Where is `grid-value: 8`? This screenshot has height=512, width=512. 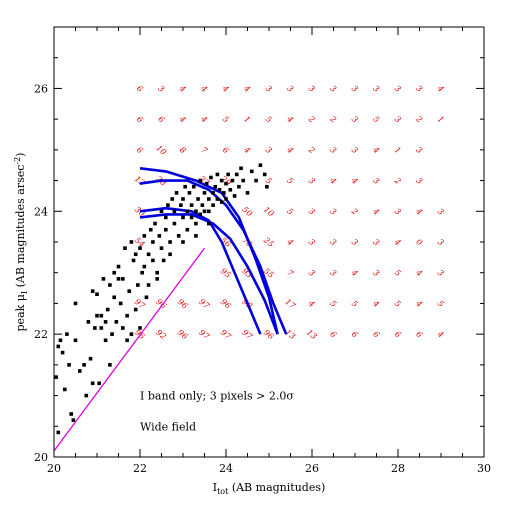 grid-value: 8 is located at coordinates (183, 150).